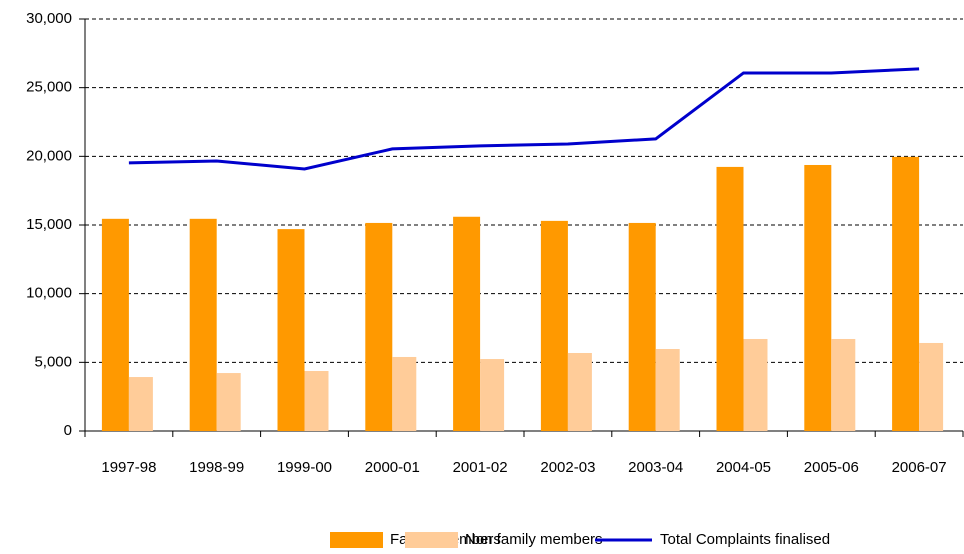 The width and height of the screenshot is (964, 554). I want to click on y-tick-label: 10,000, so click(49, 293).